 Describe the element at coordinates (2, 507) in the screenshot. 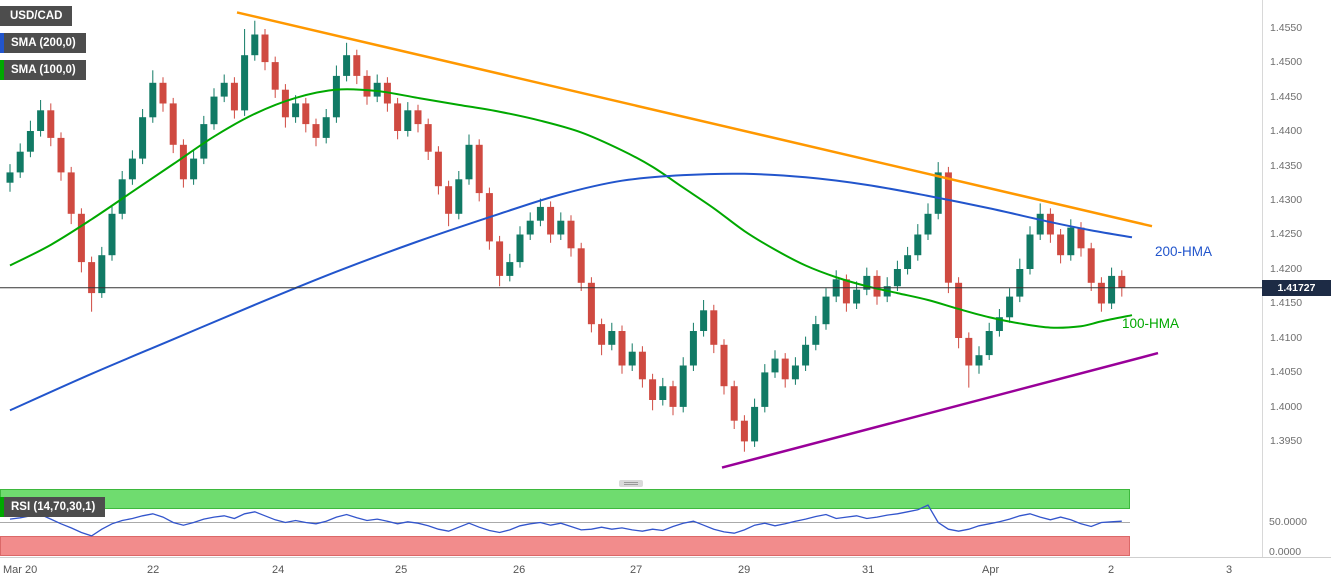

I see `rsi-color-icon` at that location.